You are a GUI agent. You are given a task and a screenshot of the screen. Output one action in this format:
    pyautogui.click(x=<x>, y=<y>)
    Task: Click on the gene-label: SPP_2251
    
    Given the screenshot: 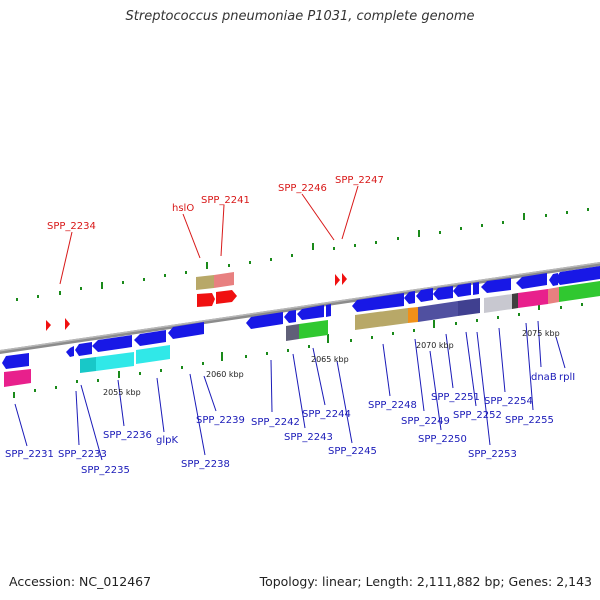 What is the action you would take?
    pyautogui.click(x=455, y=397)
    